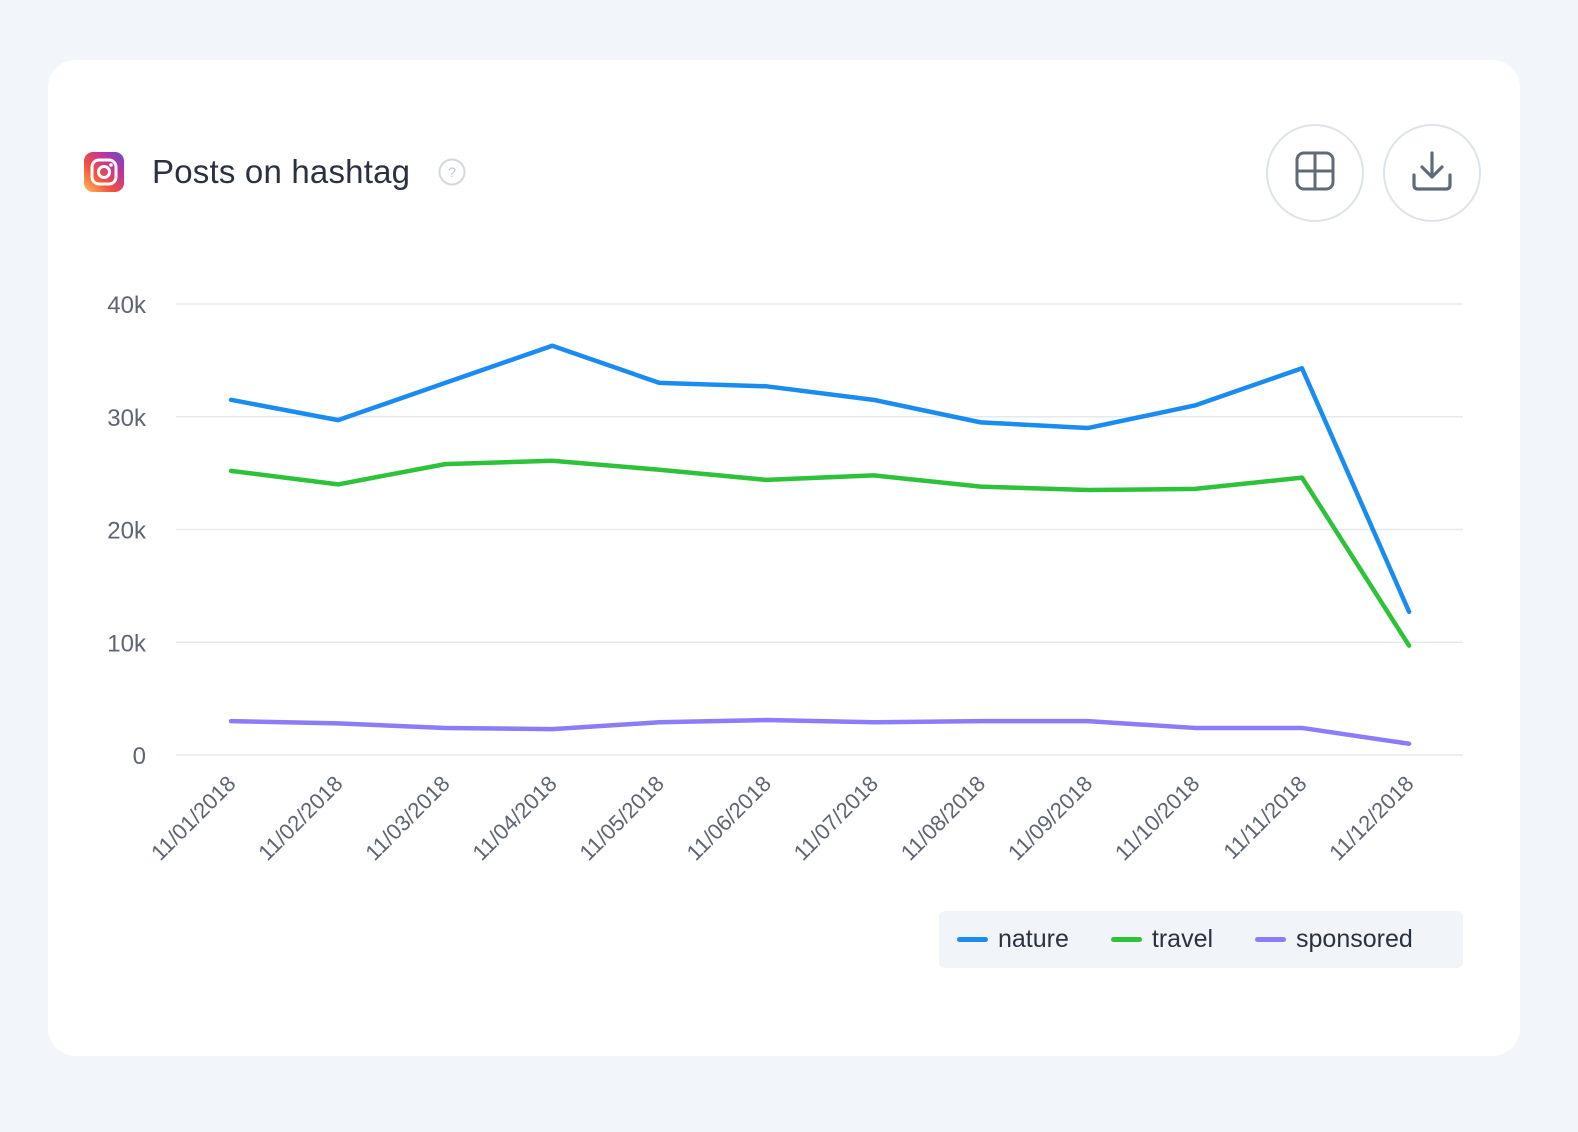 The height and width of the screenshot is (1132, 1578). I want to click on series-line-sponsored, so click(820, 731).